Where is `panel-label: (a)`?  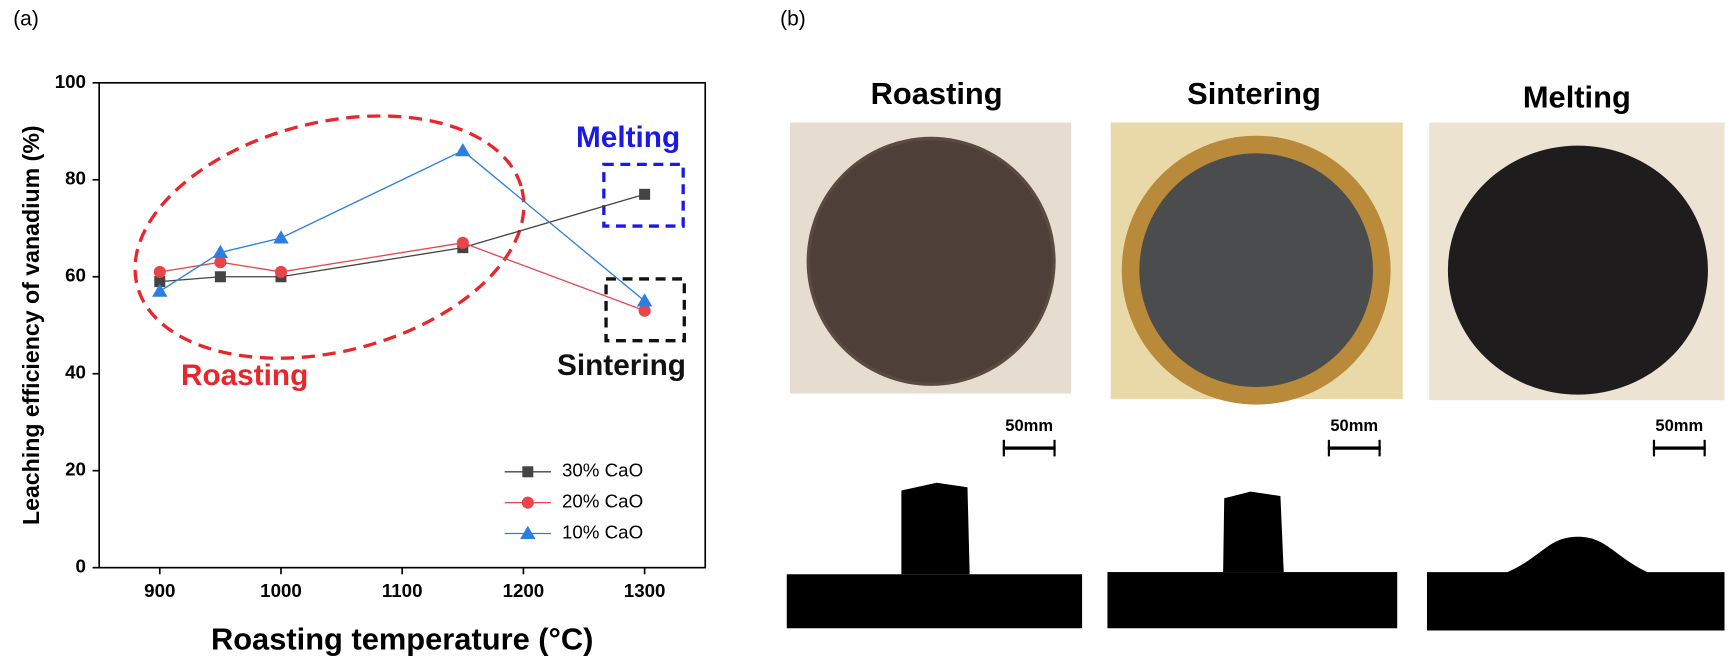
panel-label: (a) is located at coordinates (26, 19).